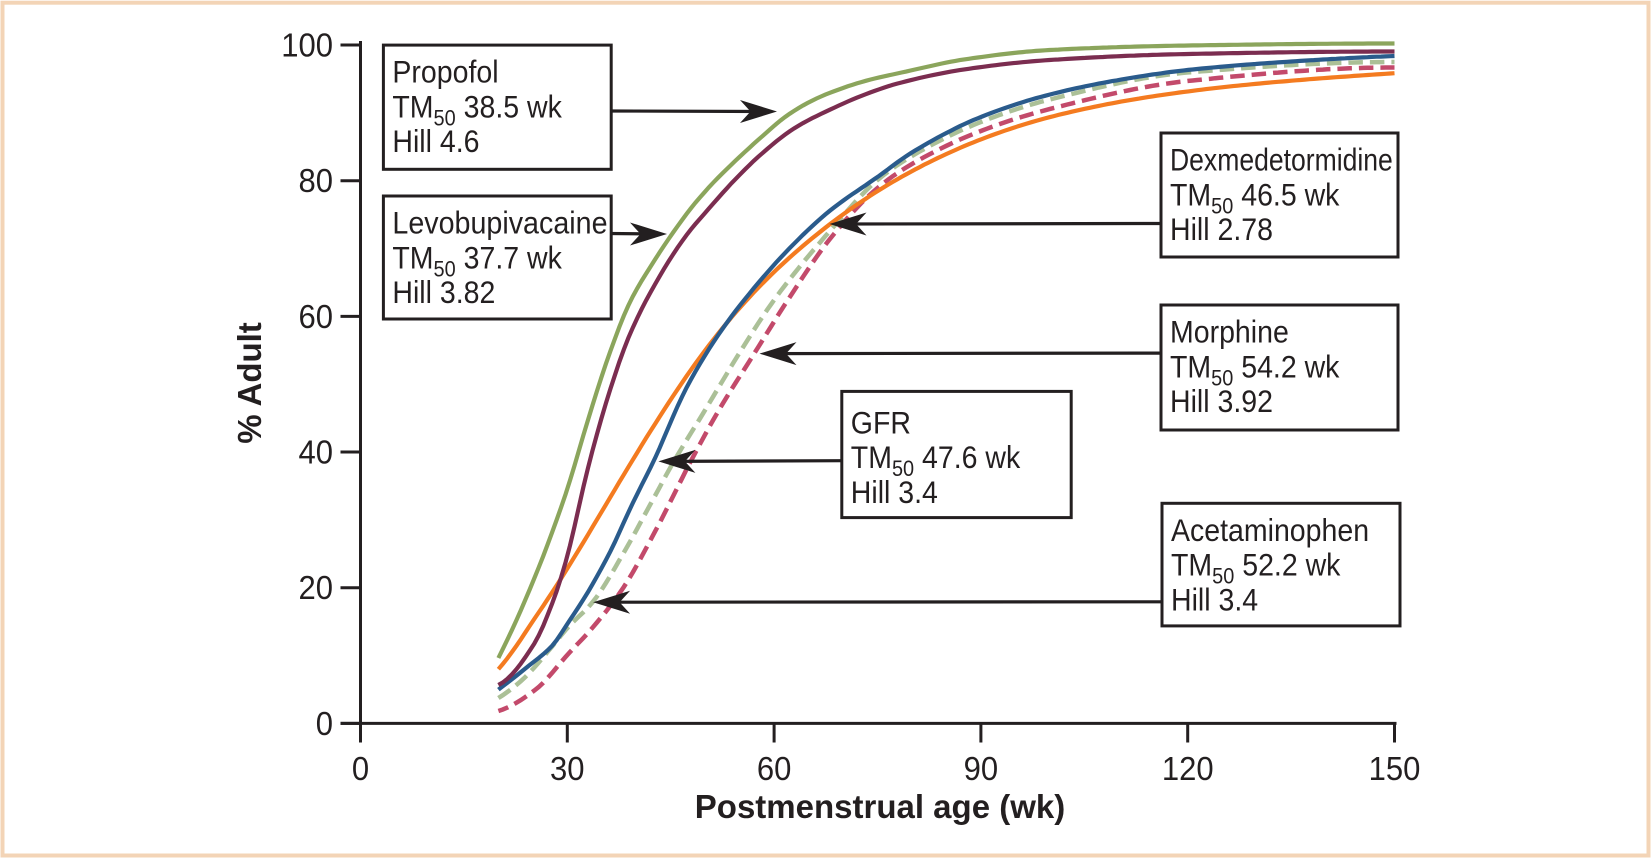 The width and height of the screenshot is (1651, 864). I want to click on svg-text: 40, so click(315, 452).